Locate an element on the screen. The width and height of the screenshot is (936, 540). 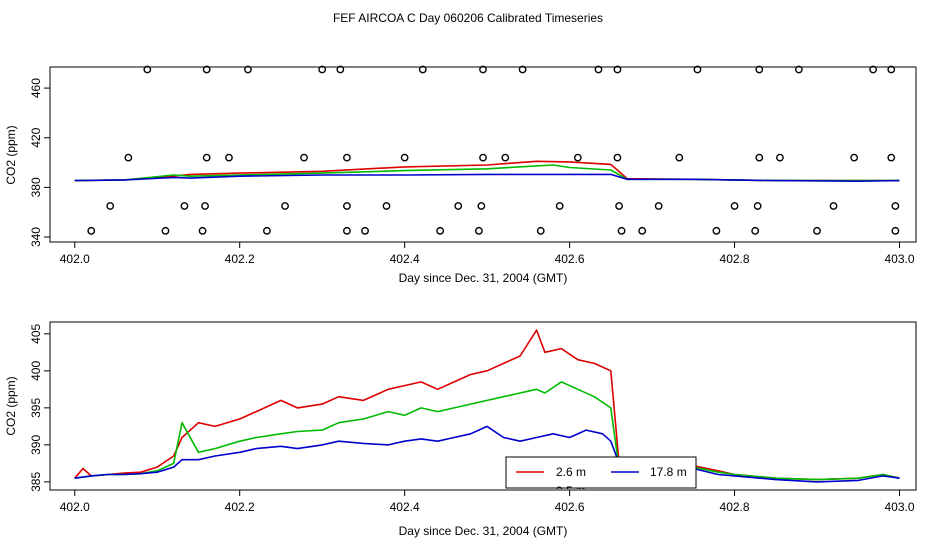
bottom-y-tick-label: 405 is located at coordinates (36, 334).